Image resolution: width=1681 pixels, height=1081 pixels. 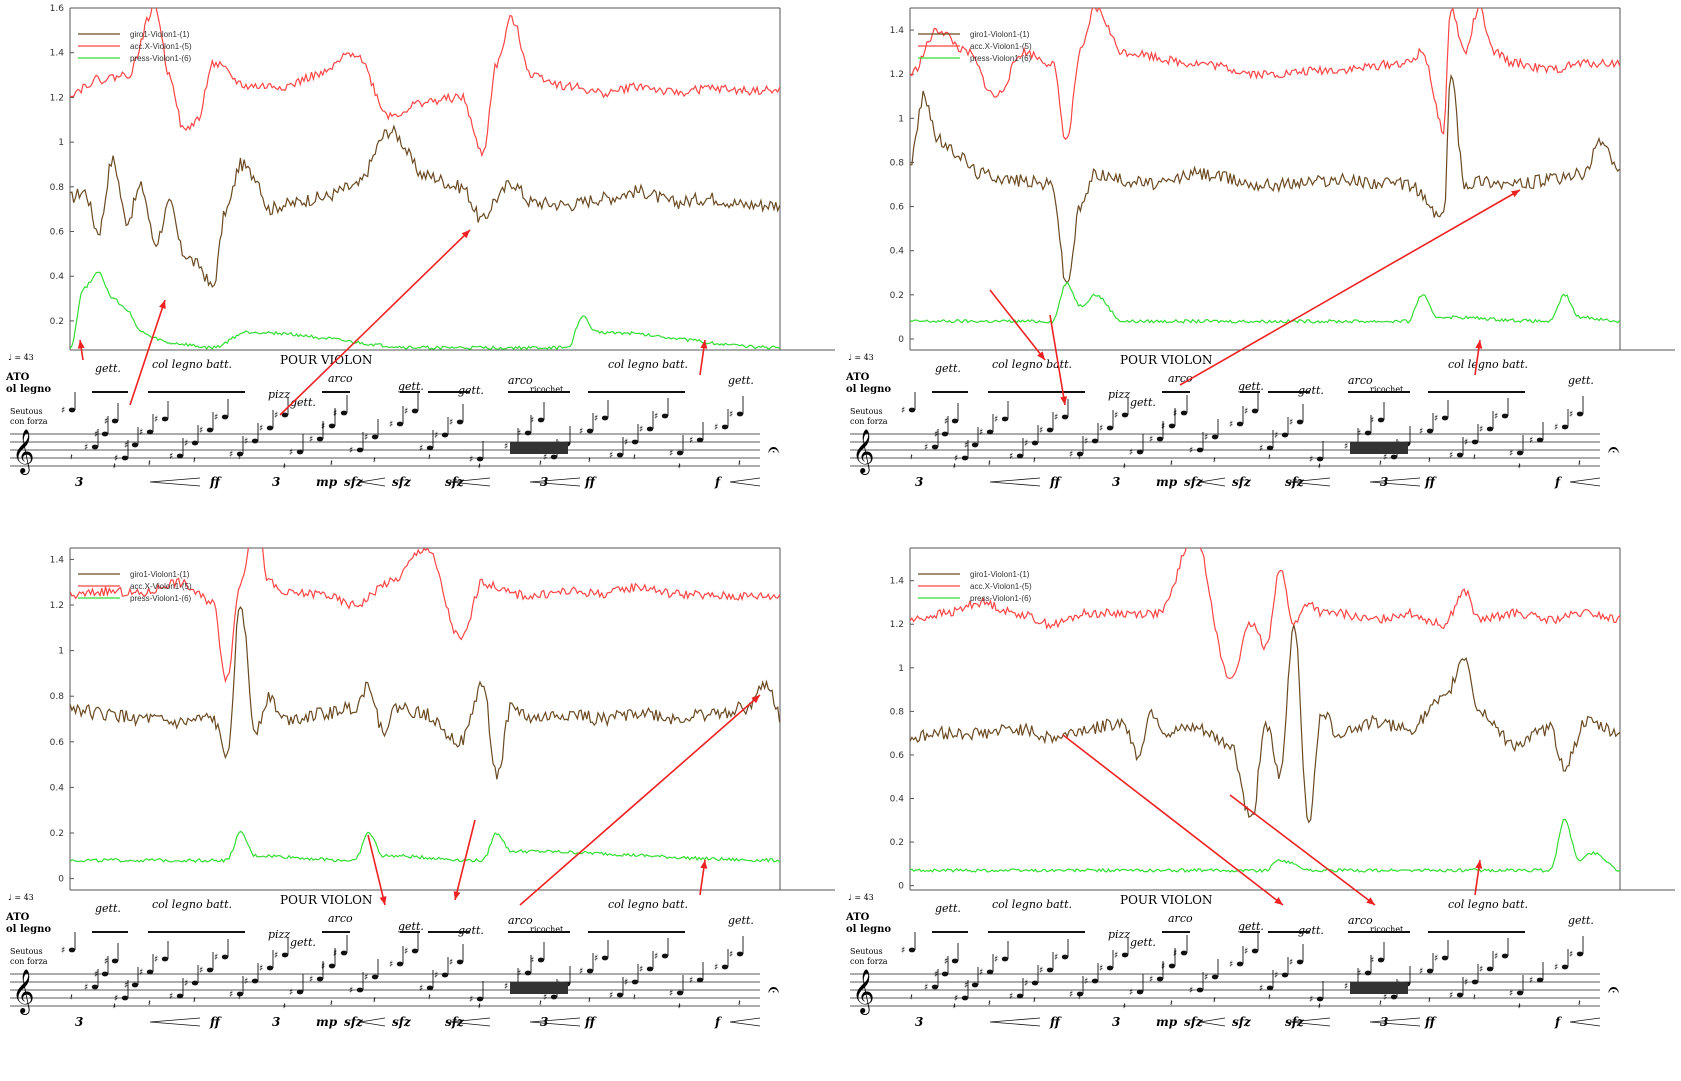 I want to click on tuplet-number: 3, so click(x=1116, y=482).